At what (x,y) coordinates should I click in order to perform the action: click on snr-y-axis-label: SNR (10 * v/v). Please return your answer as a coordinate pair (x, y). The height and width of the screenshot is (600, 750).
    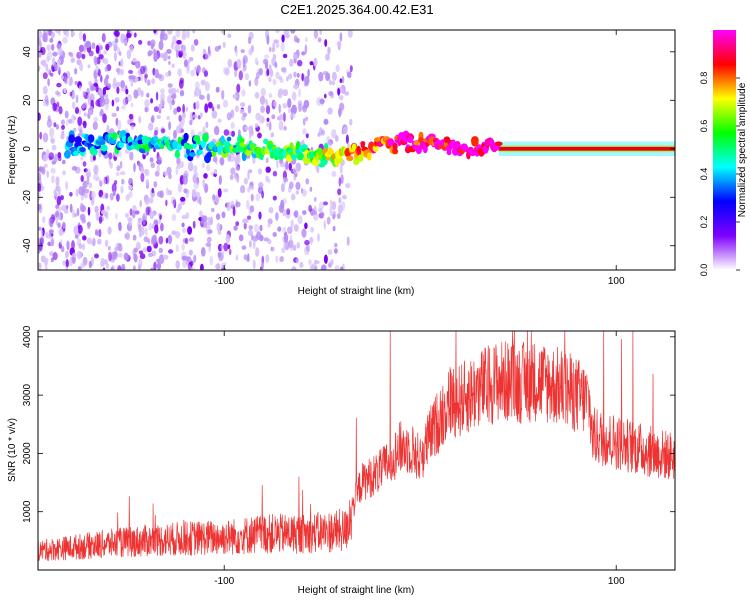
    Looking at the image, I should click on (12, 450).